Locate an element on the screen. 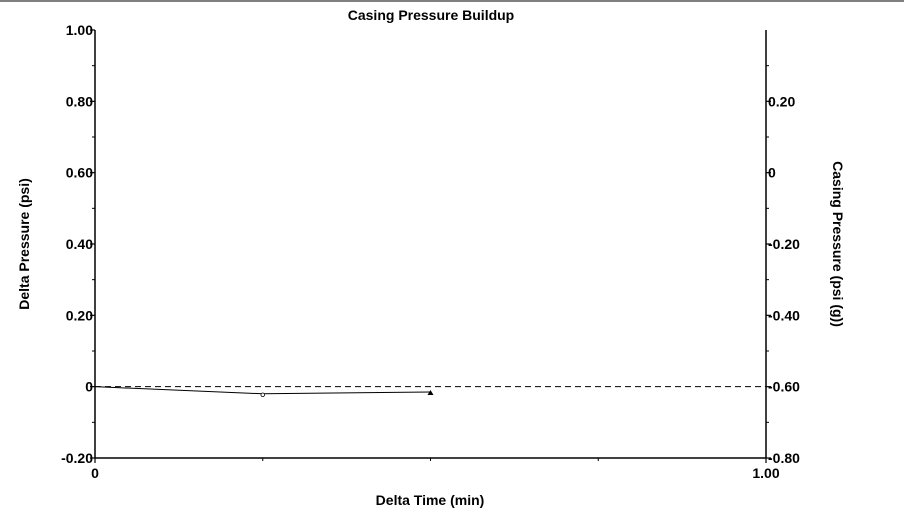 The image size is (904, 516). y-tick-label: 0.80 is located at coordinates (79, 101).